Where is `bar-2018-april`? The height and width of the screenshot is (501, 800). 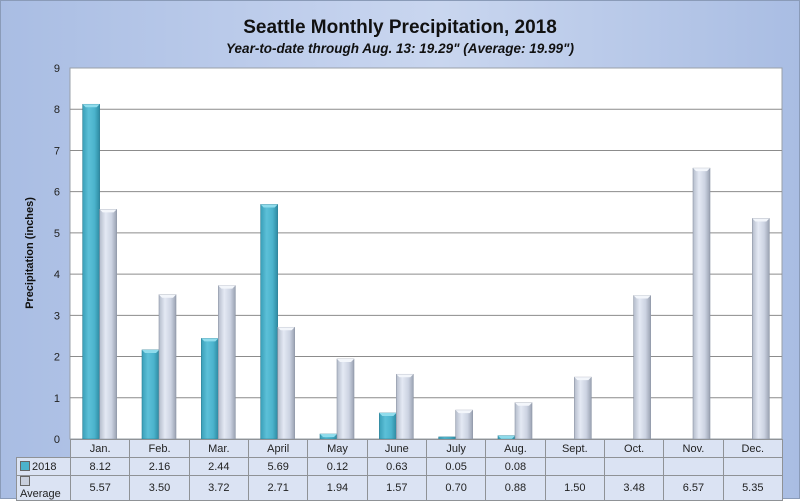
bar-2018-april is located at coordinates (269, 322).